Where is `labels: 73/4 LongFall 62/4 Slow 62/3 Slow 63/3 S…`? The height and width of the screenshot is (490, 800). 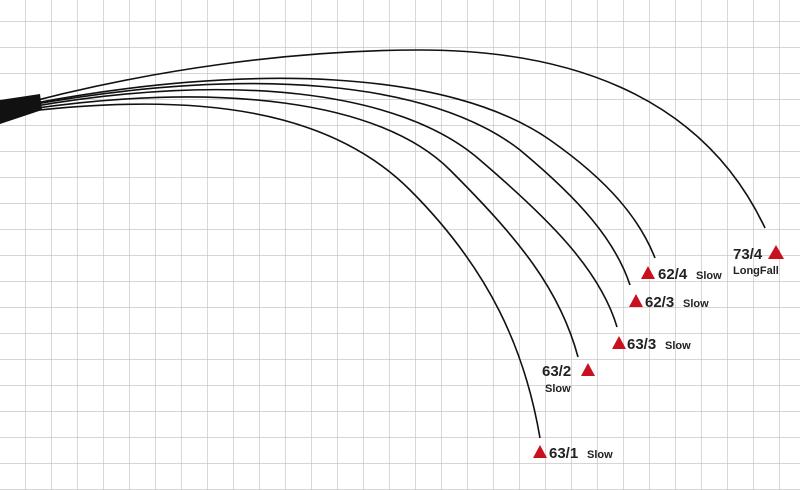
labels: 73/4 LongFall 62/4 Slow 62/3 Slow 63/3 S… is located at coordinates (658, 353).